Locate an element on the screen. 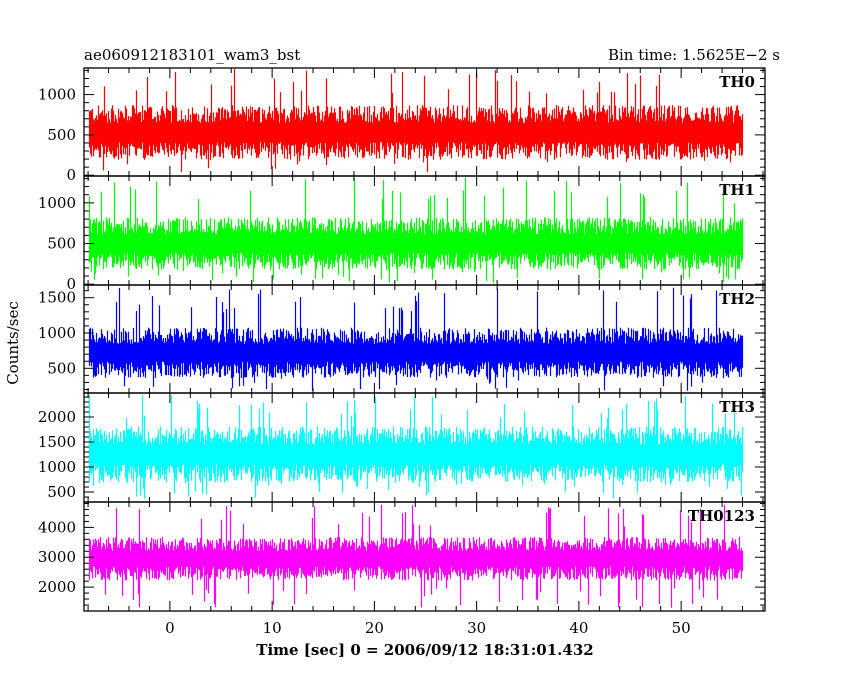 Image resolution: width=850 pixels, height=680 pixels. panel-label-th3: TH3 is located at coordinates (737, 407).